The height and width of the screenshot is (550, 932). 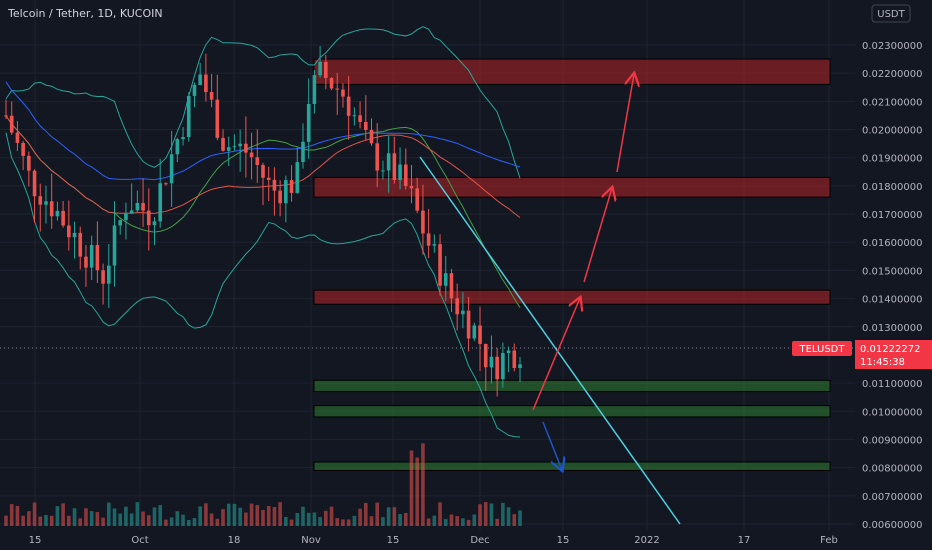 I want to click on y-tick-label: 0.00600000, so click(x=892, y=525).